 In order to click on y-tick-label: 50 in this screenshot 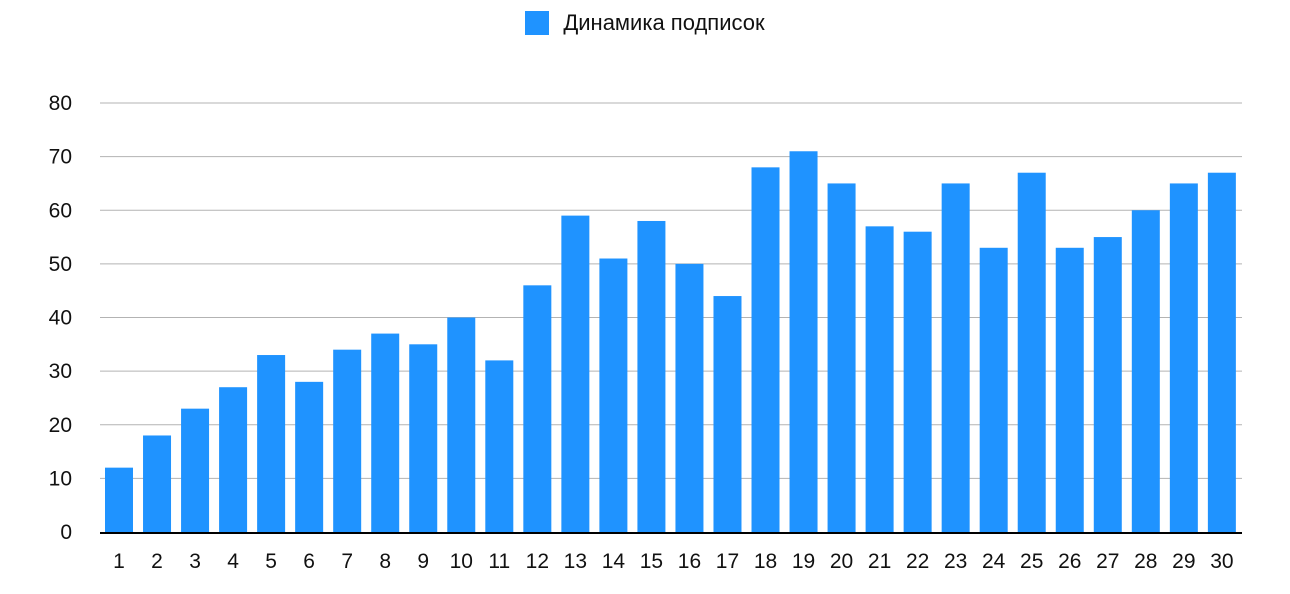, I will do `click(60, 264)`.